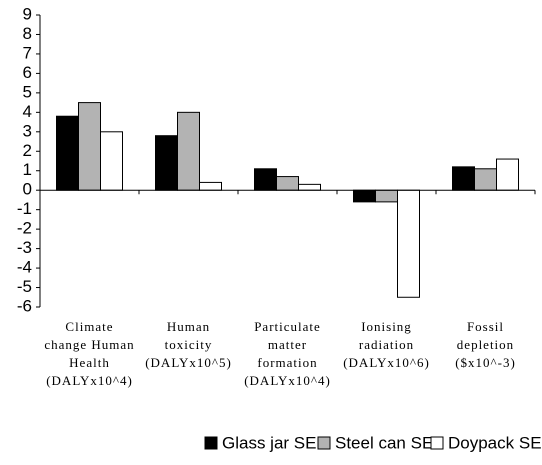 Image resolution: width=542 pixels, height=465 pixels. Describe the element at coordinates (27, 130) in the screenshot. I see `y-tick-label: 3` at that location.